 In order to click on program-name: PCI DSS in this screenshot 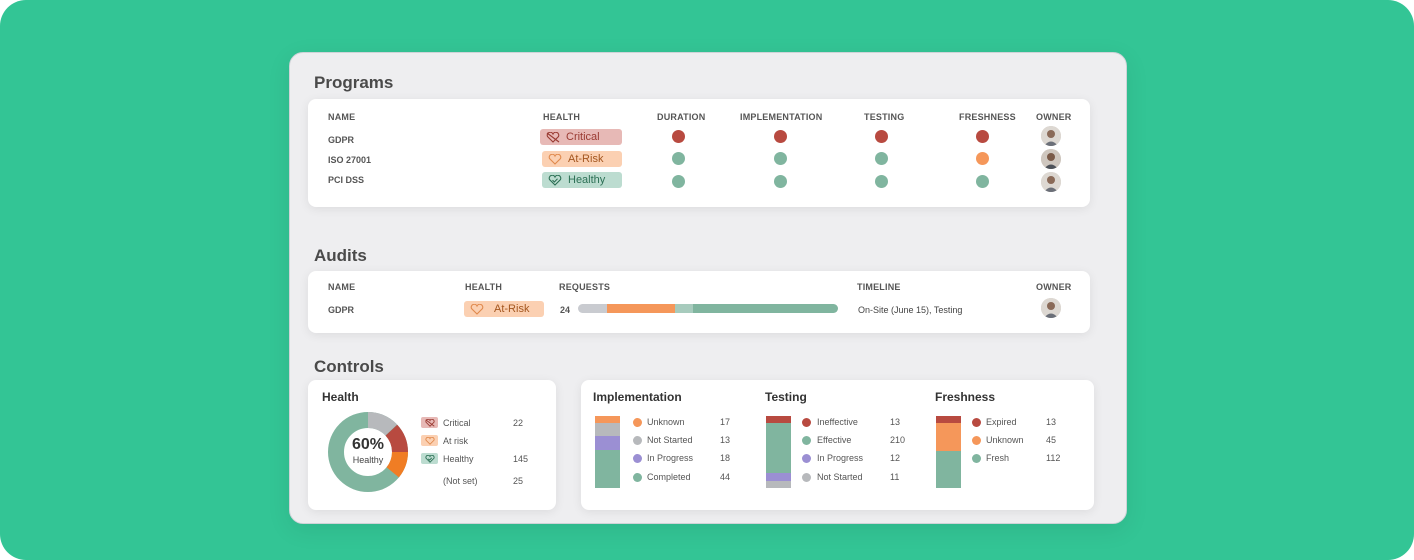, I will do `click(346, 180)`.